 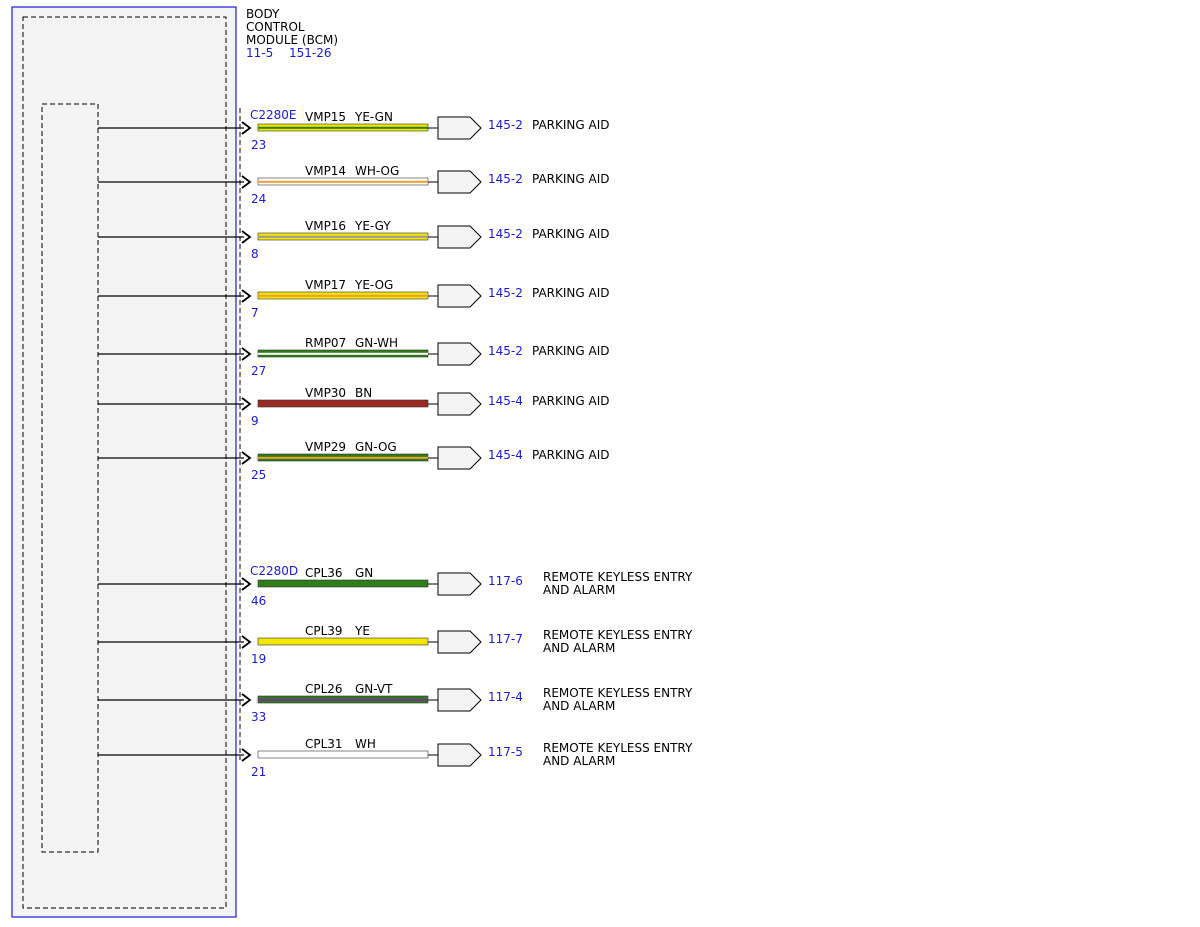 What do you see at coordinates (343, 295) in the screenshot?
I see `wire-vmp17` at bounding box center [343, 295].